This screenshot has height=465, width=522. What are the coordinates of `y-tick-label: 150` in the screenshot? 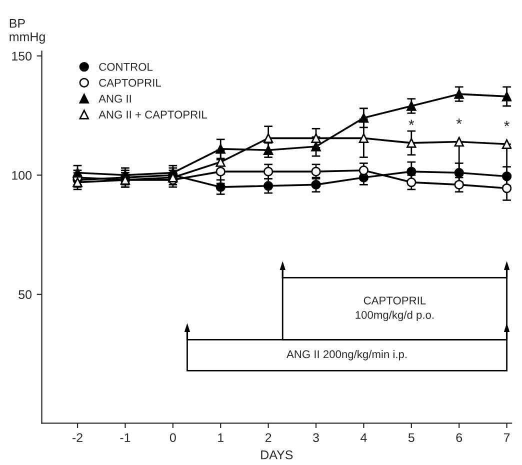 It's located at (22, 56).